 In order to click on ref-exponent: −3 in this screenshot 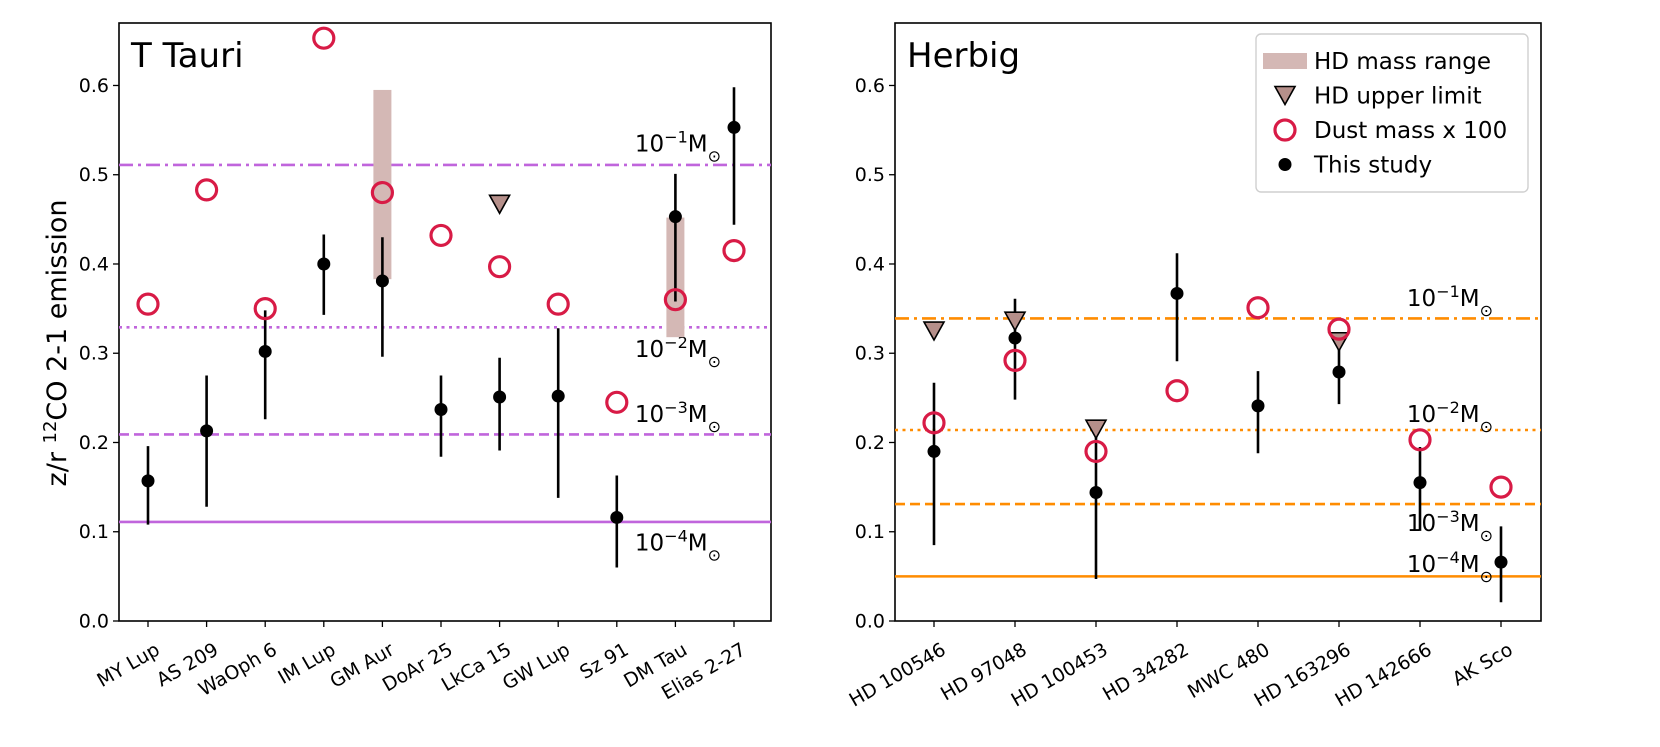, I will do `click(1448, 515)`.